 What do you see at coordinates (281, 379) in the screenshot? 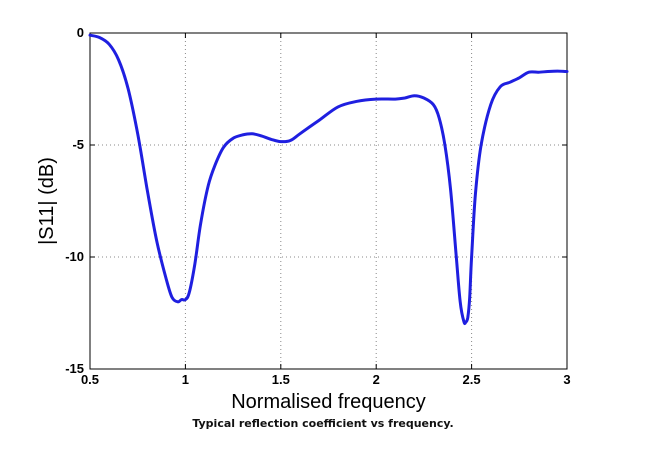
I see `x-tick-label: 1.5` at bounding box center [281, 379].